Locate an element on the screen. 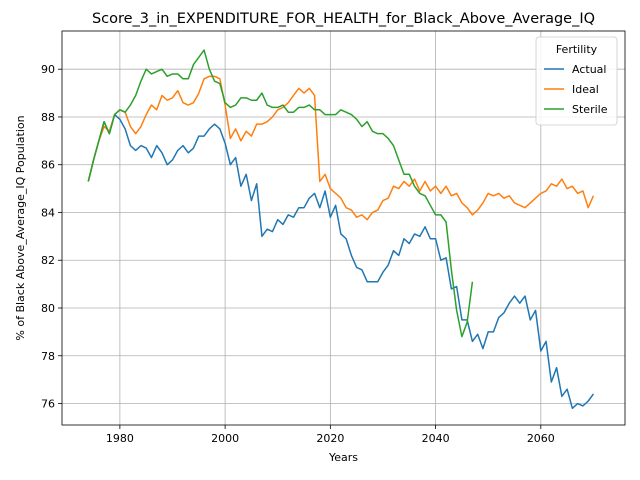  y-tick-label: 84 is located at coordinates (48, 212).